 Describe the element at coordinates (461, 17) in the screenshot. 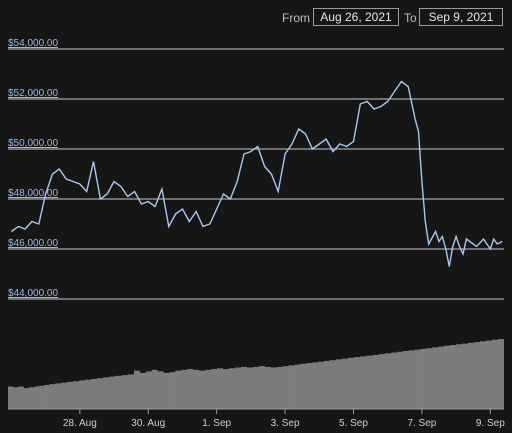

I see `to-date-input` at that location.